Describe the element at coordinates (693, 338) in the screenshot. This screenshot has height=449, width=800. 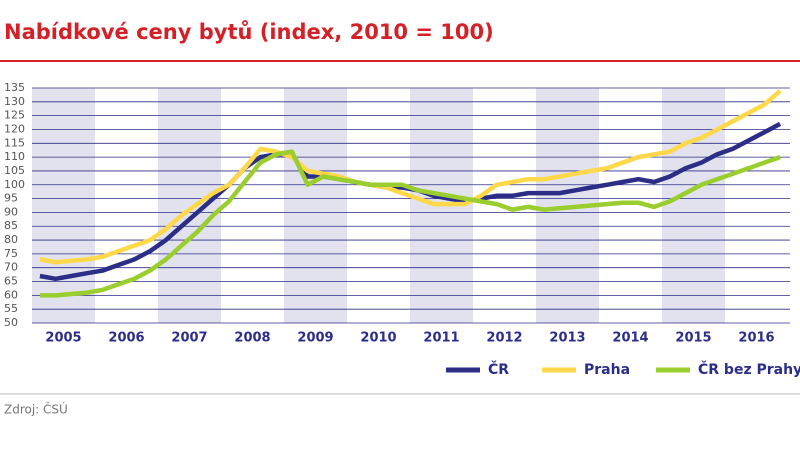
I see `x-tick-label: 2015` at that location.